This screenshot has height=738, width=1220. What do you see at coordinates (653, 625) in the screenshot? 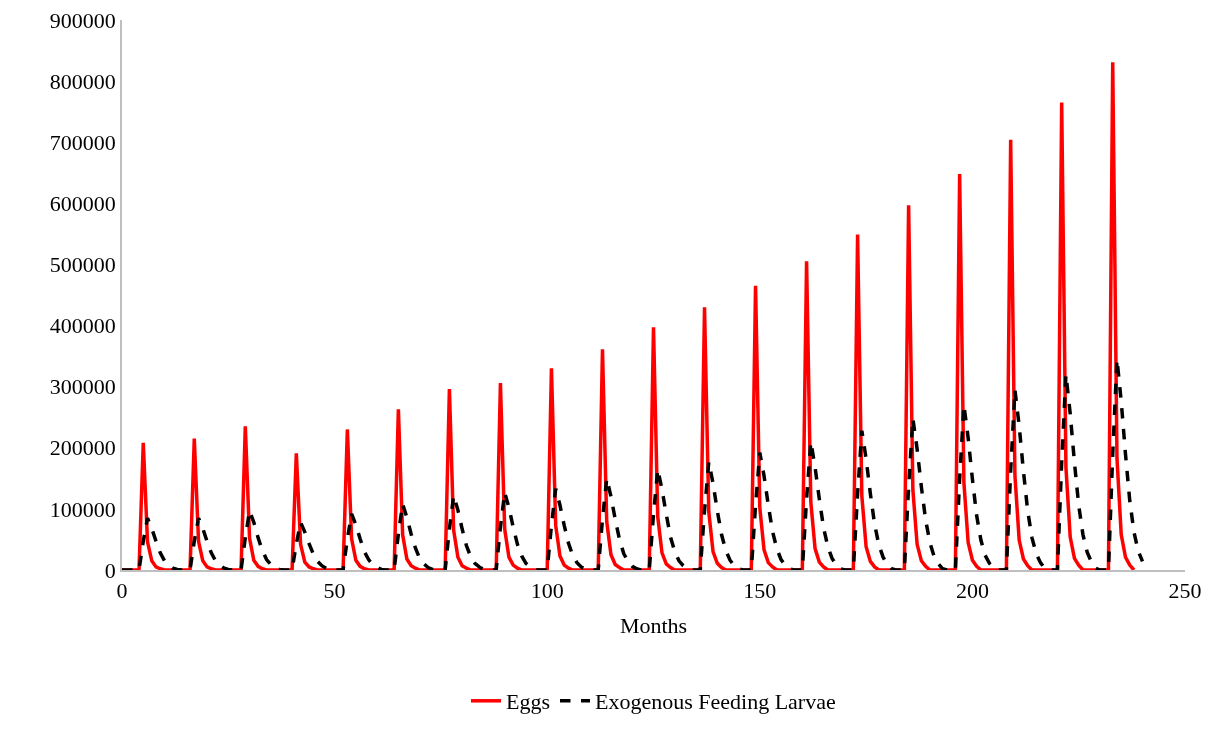
I see `x-axis-title: Months` at bounding box center [653, 625].